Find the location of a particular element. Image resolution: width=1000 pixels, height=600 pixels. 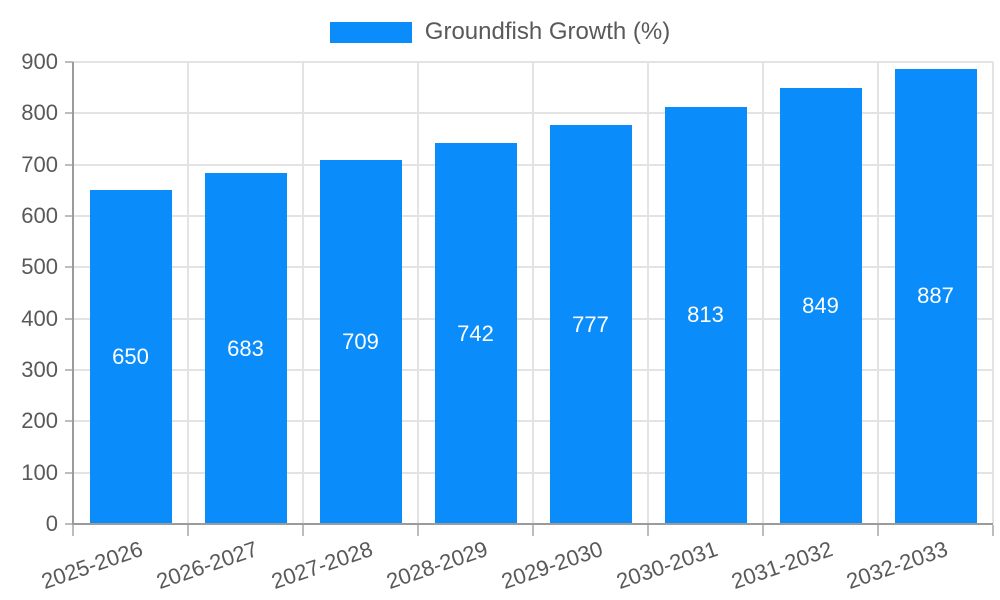

legend-label: Groundfish Growth (%) is located at coordinates (547, 31).